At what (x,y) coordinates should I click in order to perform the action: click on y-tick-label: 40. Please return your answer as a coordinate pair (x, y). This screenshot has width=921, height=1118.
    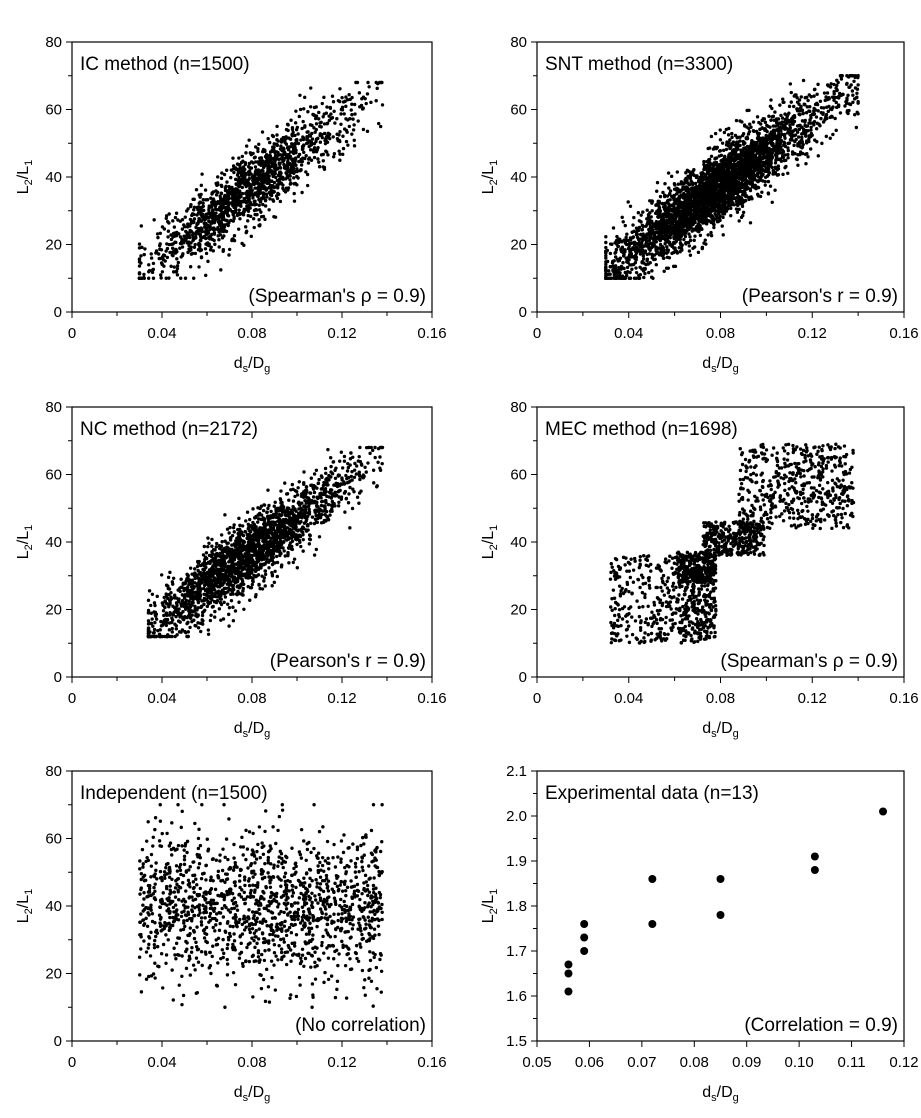
    Looking at the image, I should click on (53, 177).